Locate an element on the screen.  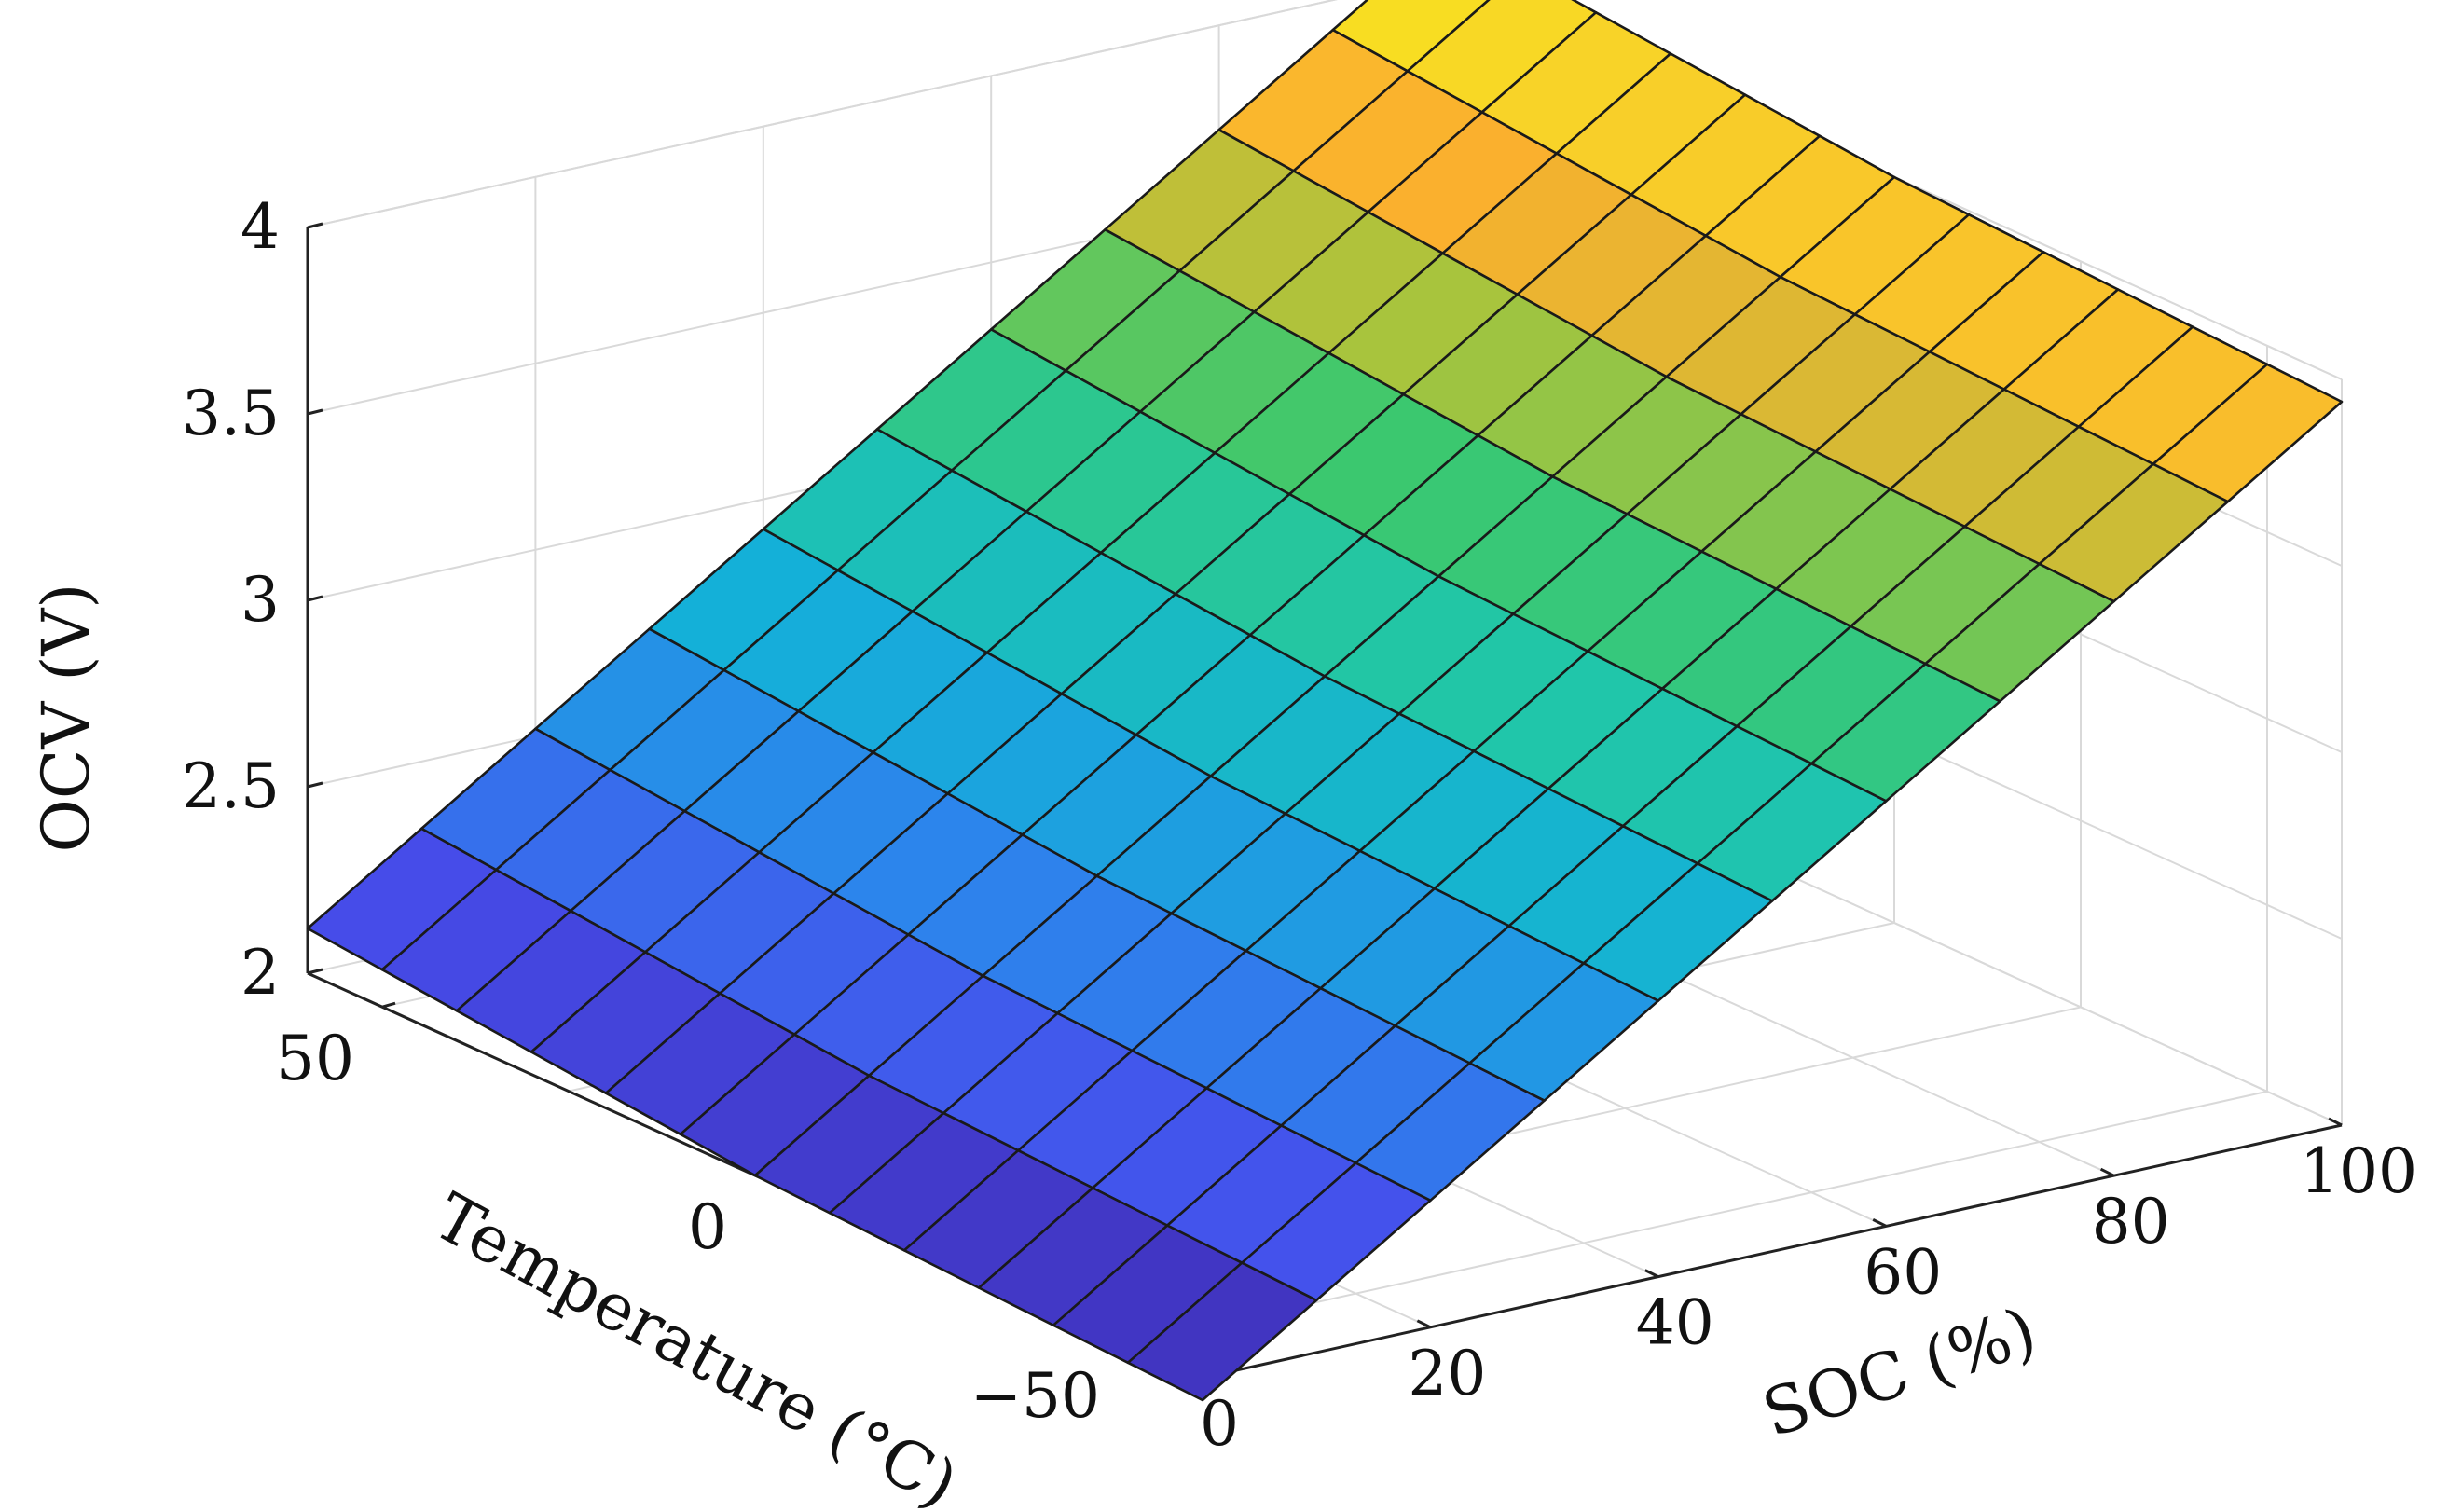
surface-cell is located at coordinates (1222, 1332).